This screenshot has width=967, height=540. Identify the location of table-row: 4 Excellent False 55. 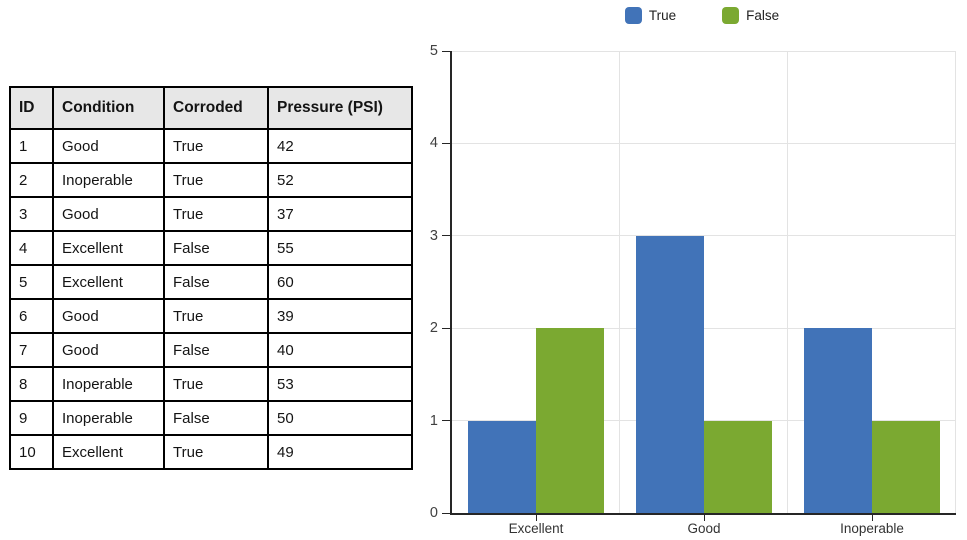
(211, 248).